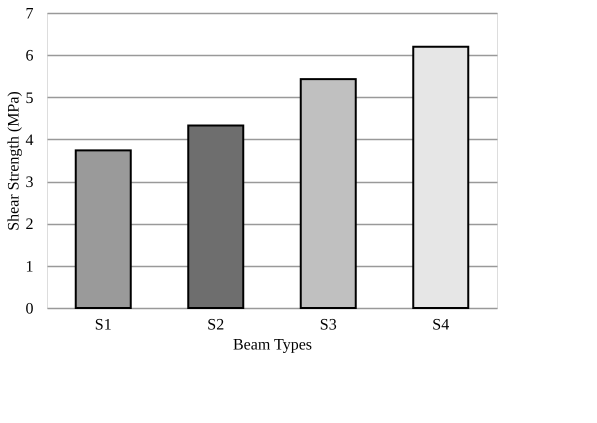 The width and height of the screenshot is (597, 423). I want to click on y-tick-label: 7, so click(30, 14).